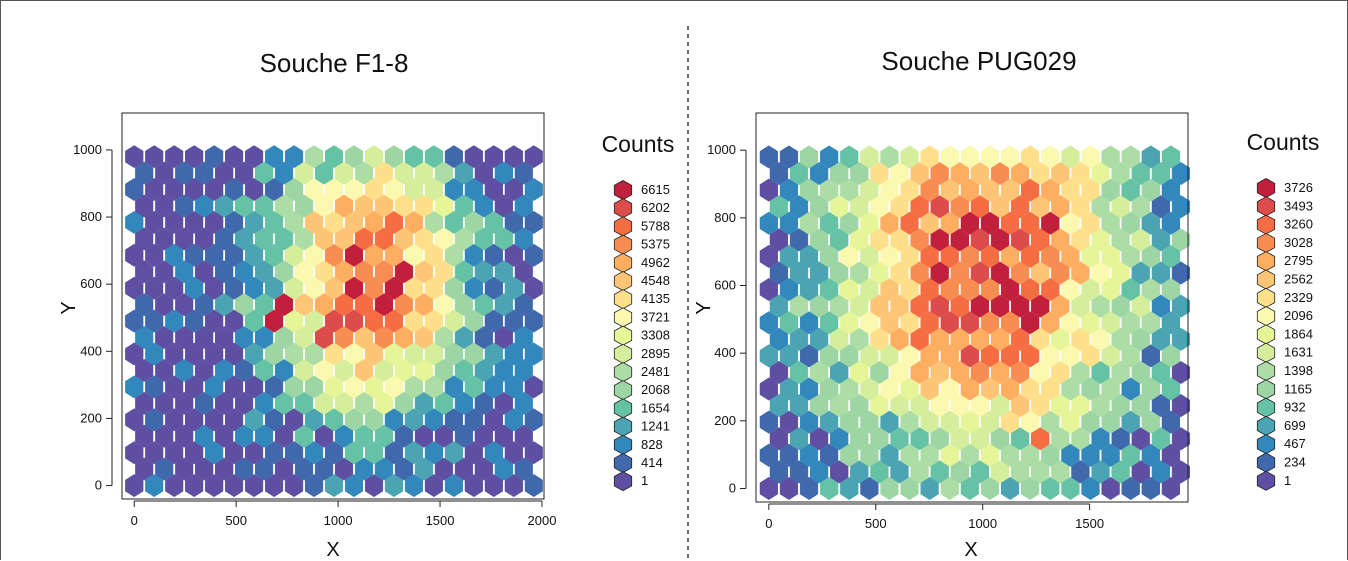  What do you see at coordinates (69, 307) in the screenshot?
I see `y-axis-label: Y` at bounding box center [69, 307].